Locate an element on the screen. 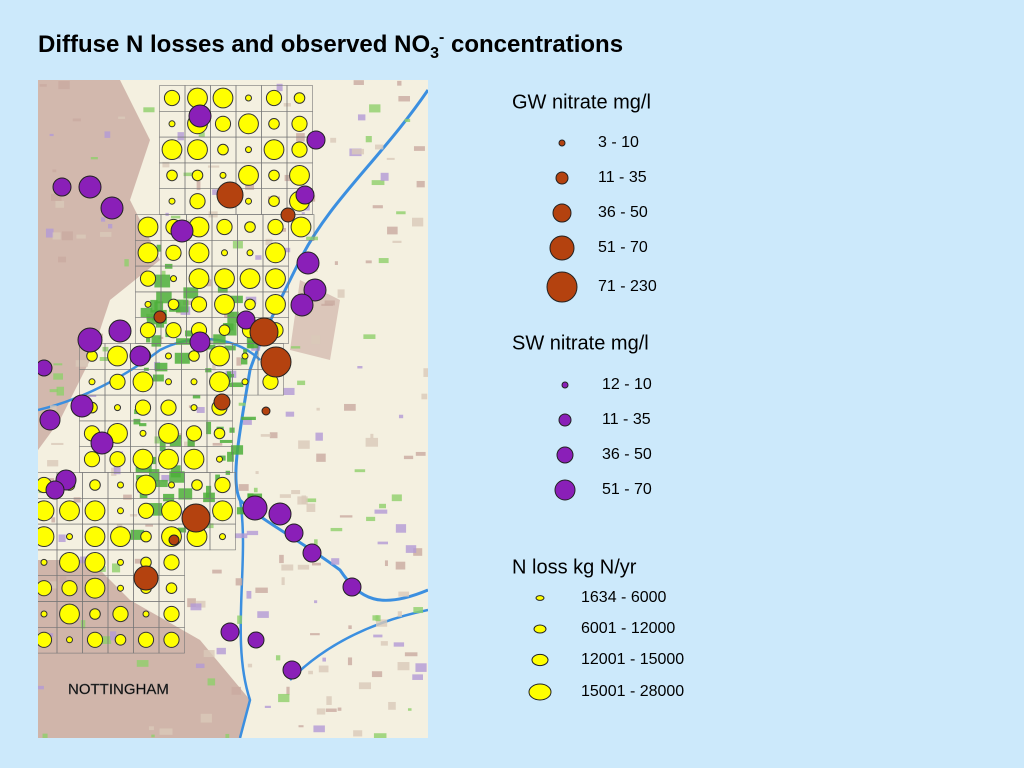  grid-cell is located at coordinates (171, 640).